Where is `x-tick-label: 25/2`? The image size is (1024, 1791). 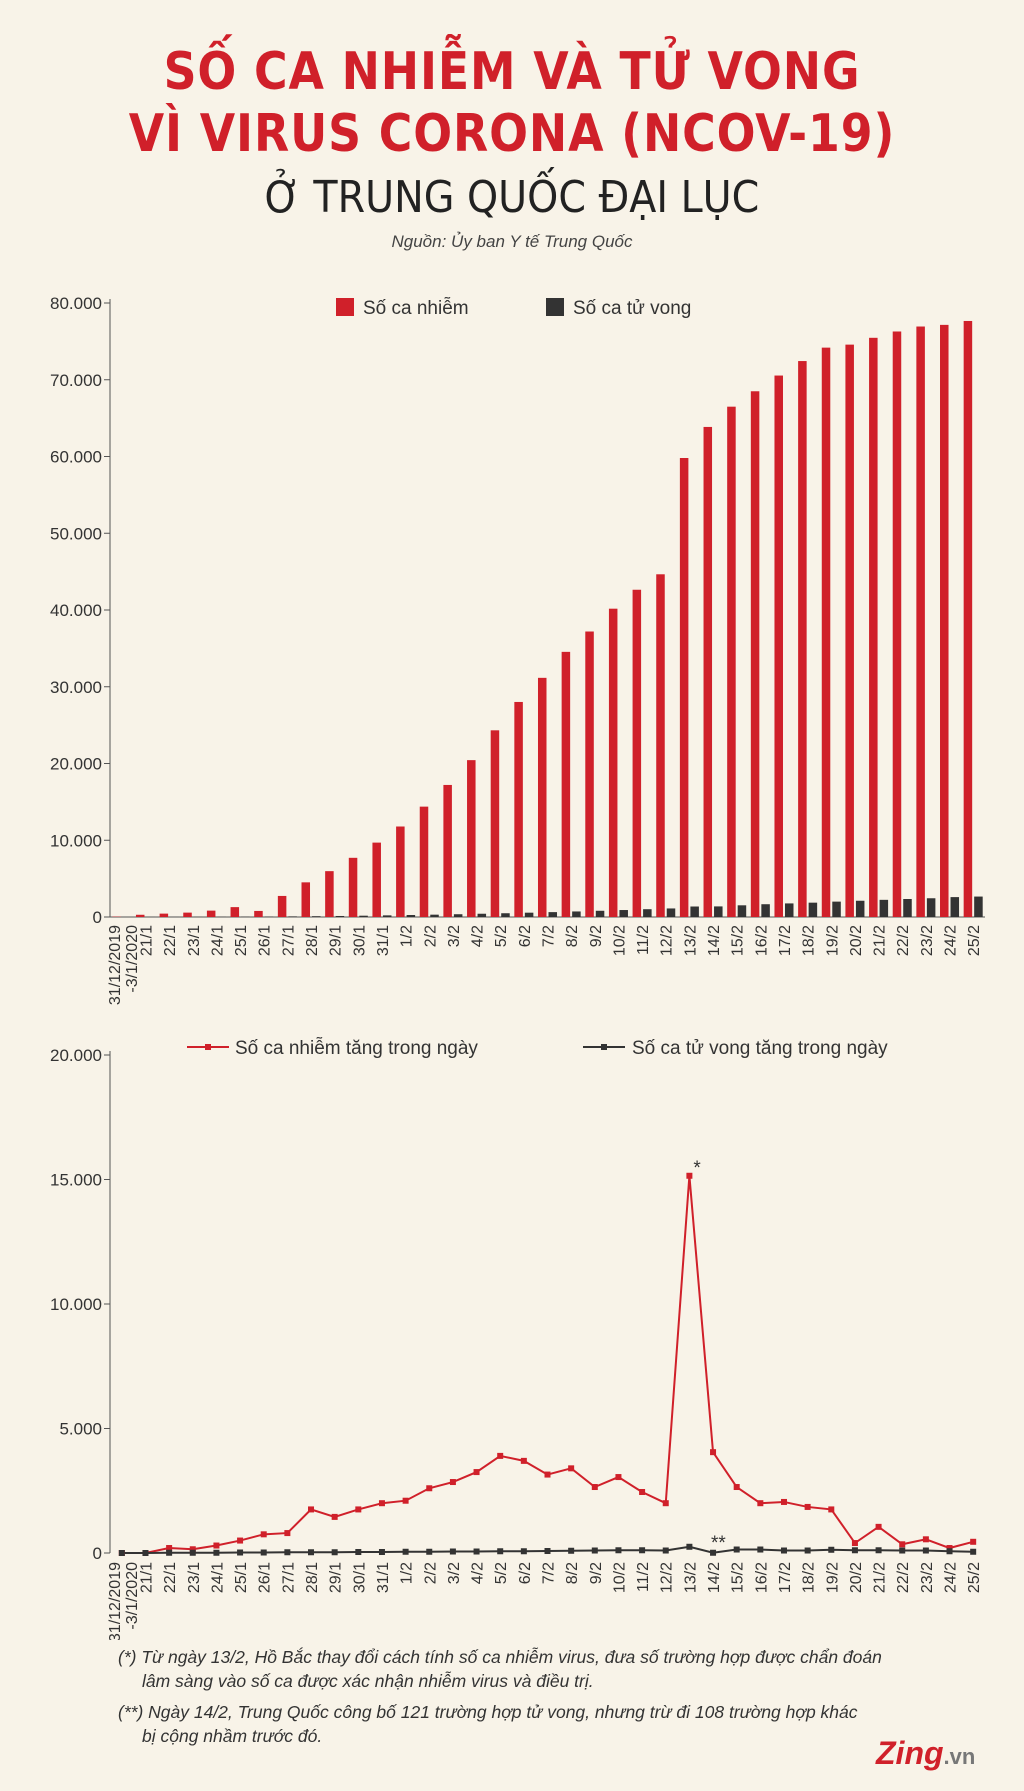 x-tick-label: 25/2 is located at coordinates (974, 940).